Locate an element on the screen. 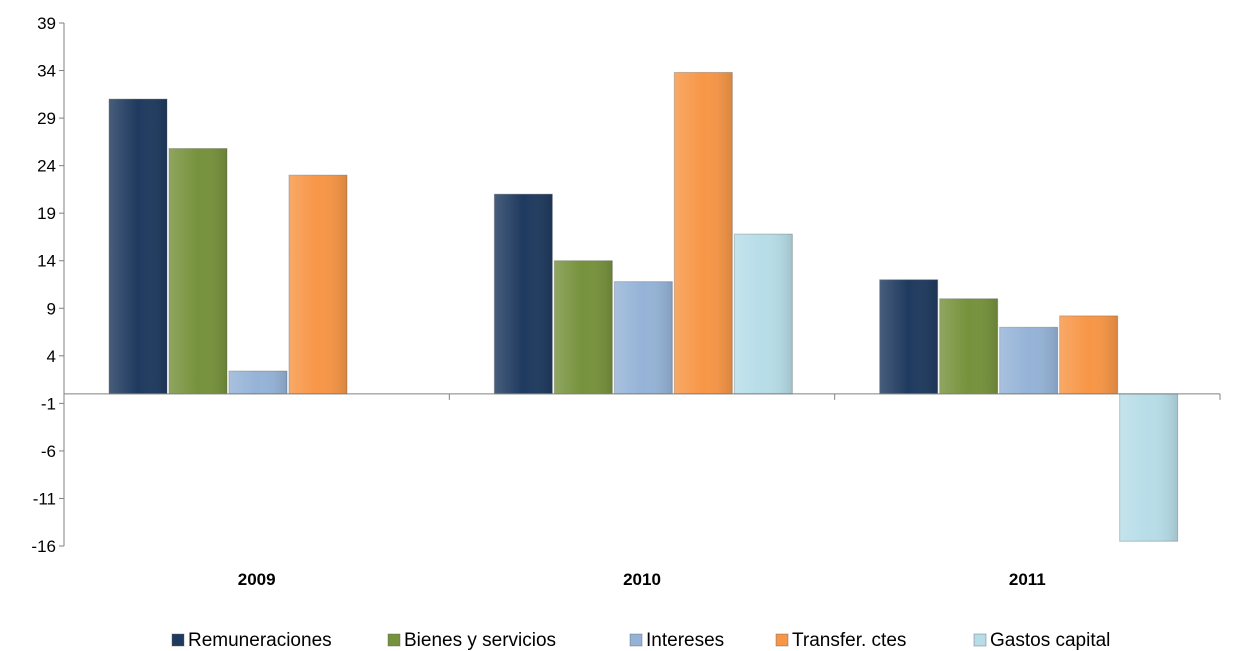 The width and height of the screenshot is (1240, 651). y-tick-label: 29 is located at coordinates (46, 118).